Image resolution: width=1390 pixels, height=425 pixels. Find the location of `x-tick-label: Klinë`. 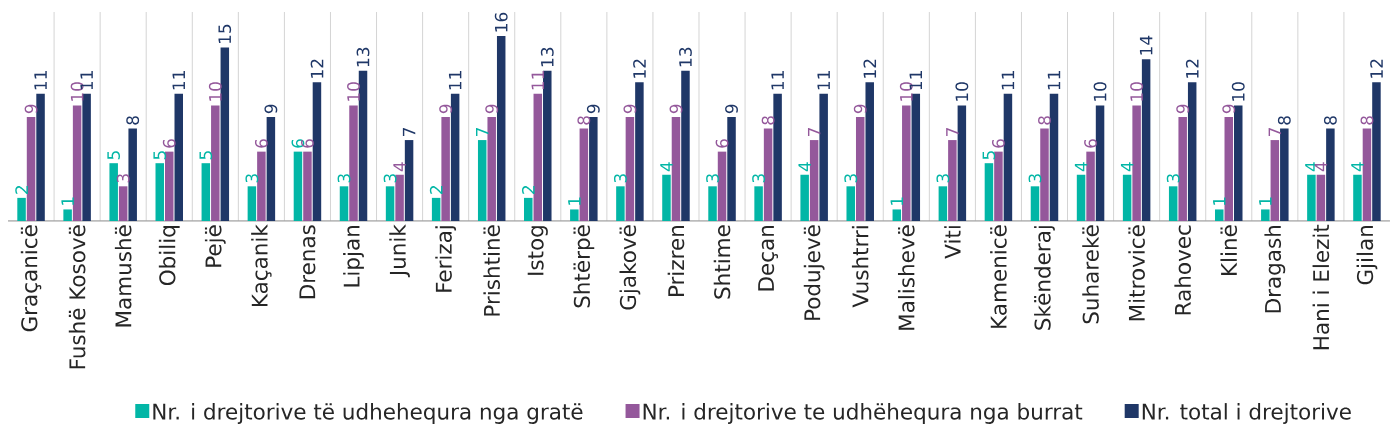

x-tick-label: Klinë is located at coordinates (1229, 250).